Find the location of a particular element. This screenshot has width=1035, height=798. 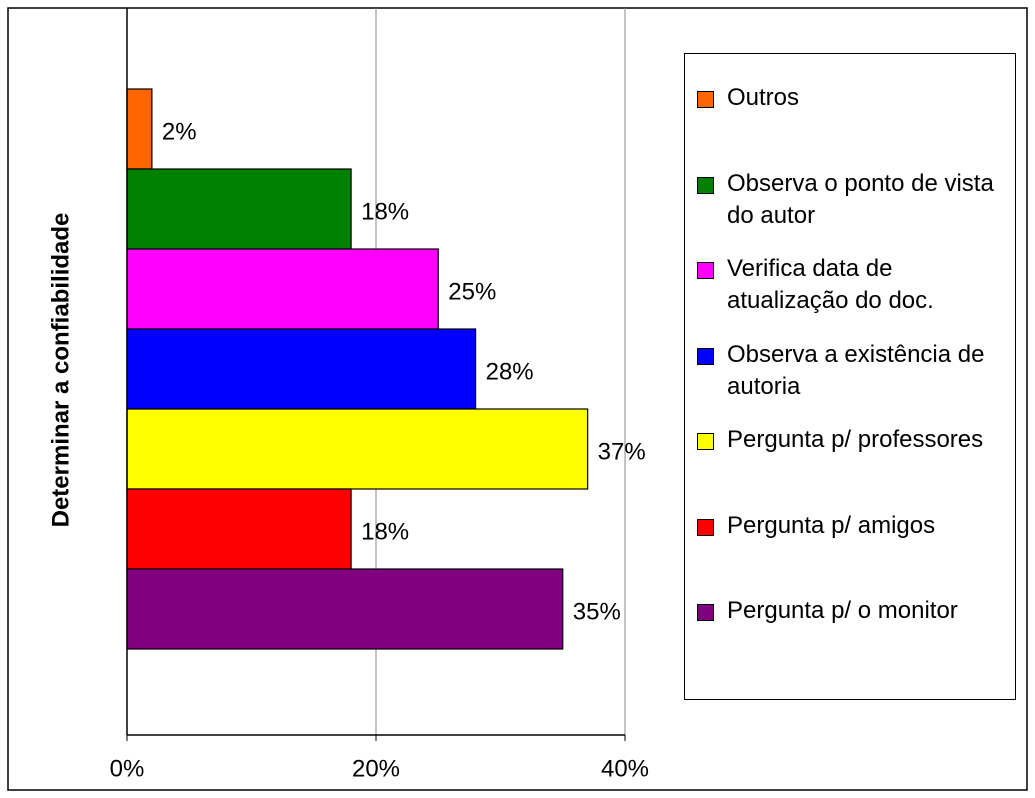

legend-label: Pergunta p/ professores is located at coordinates (855, 439).